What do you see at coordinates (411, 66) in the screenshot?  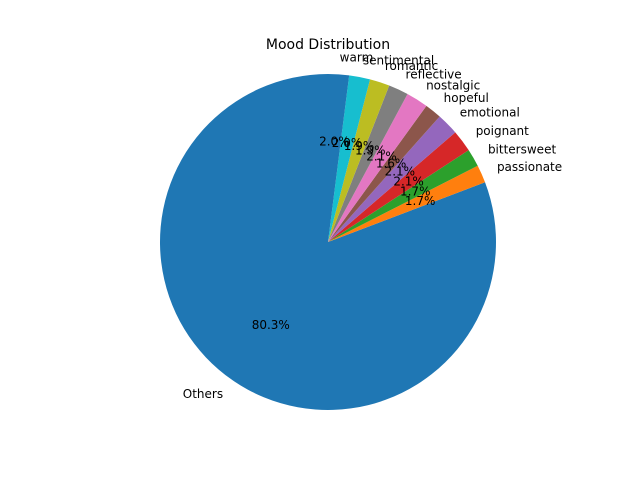 I see `slice-label: romantic` at bounding box center [411, 66].